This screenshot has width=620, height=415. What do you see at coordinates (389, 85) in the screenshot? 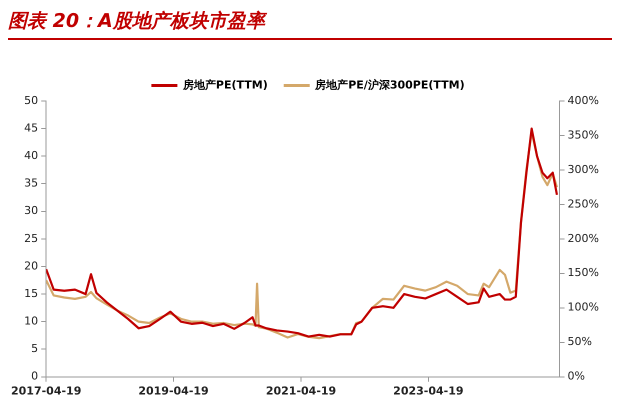
I see `legend-label: 房地产PE/沪深300PE(TTM)` at bounding box center [389, 85].